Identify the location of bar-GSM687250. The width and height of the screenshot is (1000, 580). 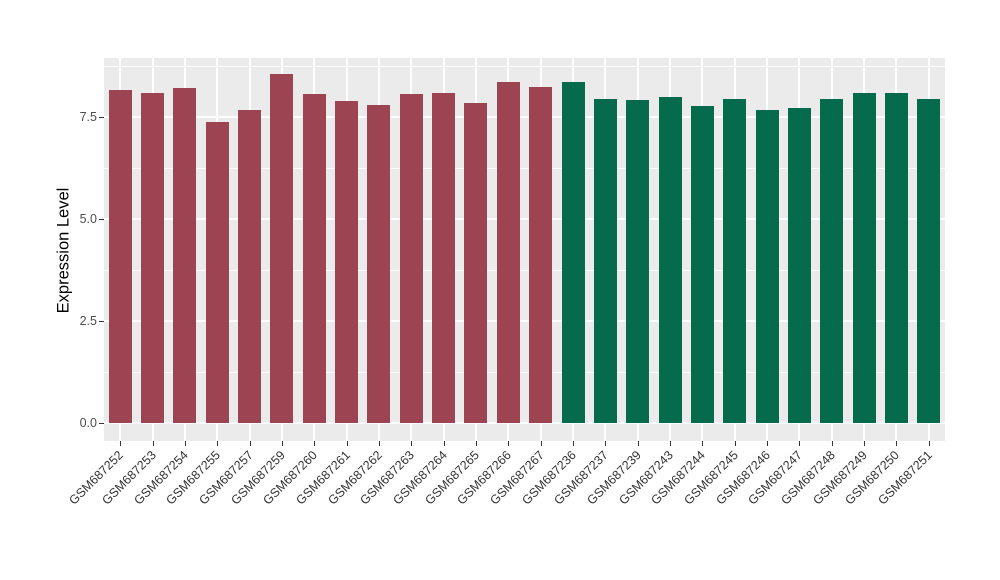
(896, 257).